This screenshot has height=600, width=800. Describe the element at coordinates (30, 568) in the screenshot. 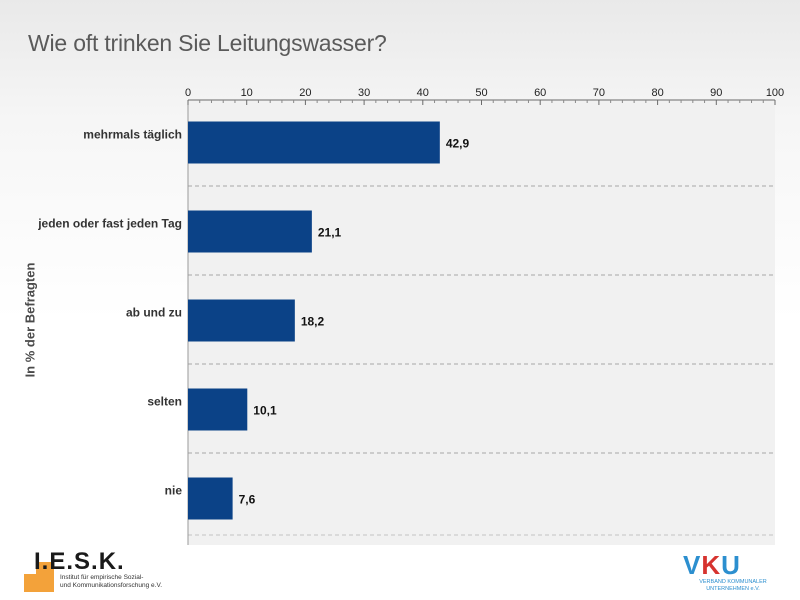

I see `iesk-logo-square-cutout` at that location.